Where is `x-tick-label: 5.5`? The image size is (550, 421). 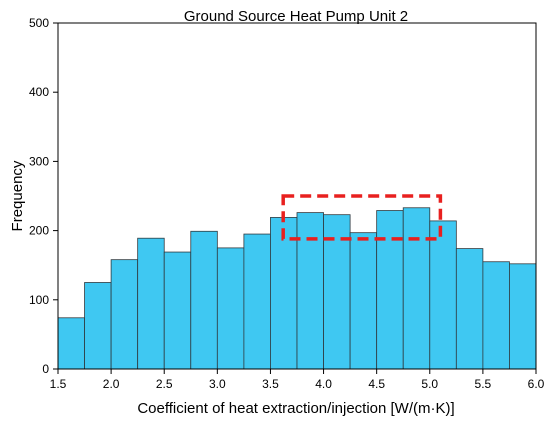
x-tick-label: 5.5 is located at coordinates (483, 384).